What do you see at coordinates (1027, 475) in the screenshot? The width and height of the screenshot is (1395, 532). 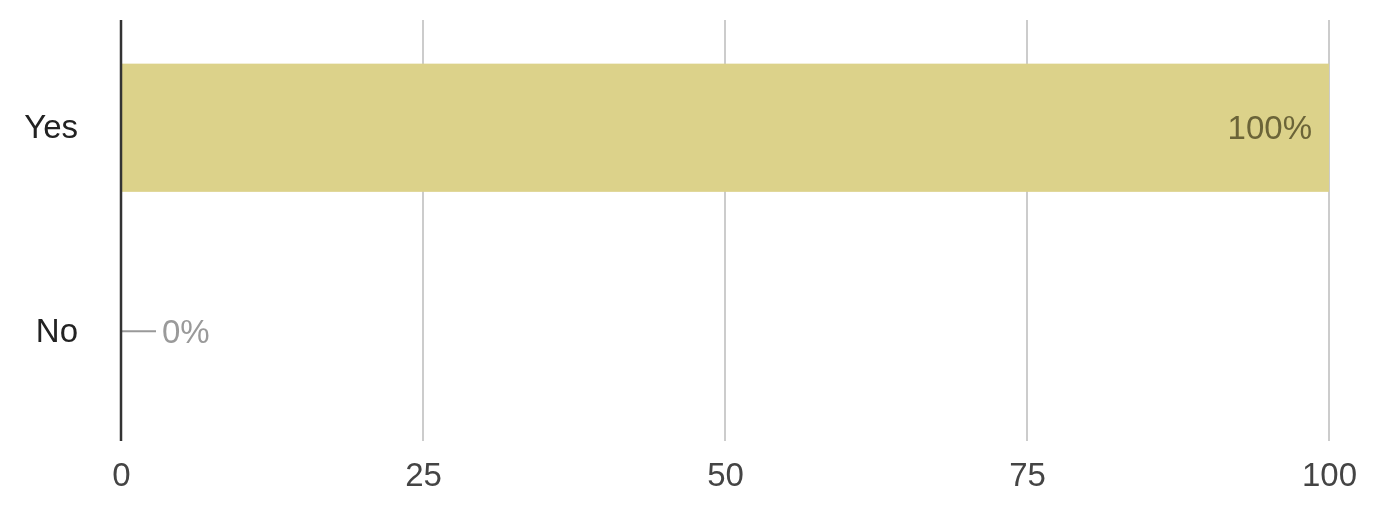 I see `x-tick-label: 75` at bounding box center [1027, 475].